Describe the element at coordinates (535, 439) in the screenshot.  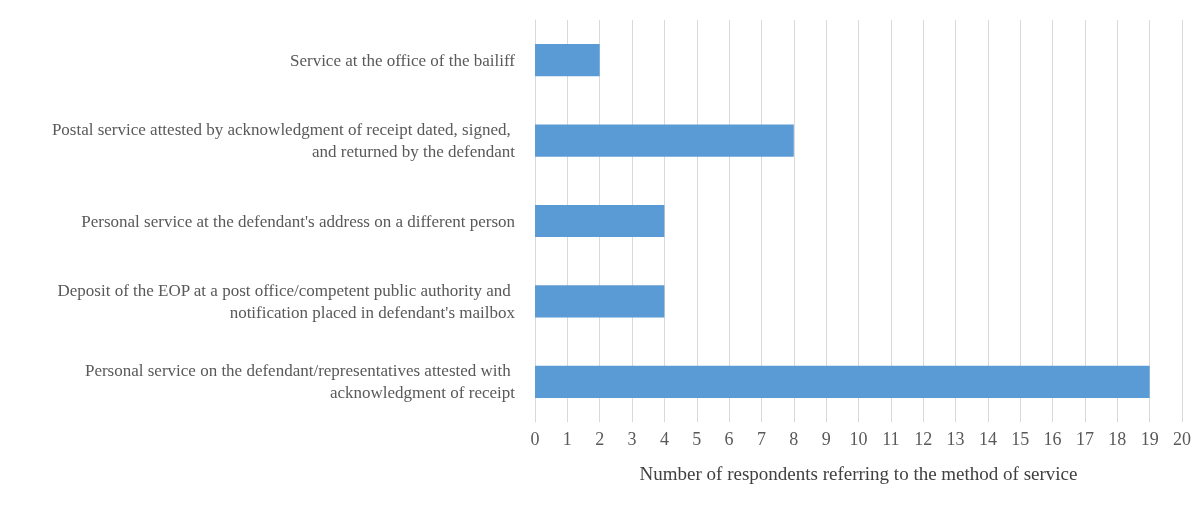
I see `x-tick-label: 0` at that location.